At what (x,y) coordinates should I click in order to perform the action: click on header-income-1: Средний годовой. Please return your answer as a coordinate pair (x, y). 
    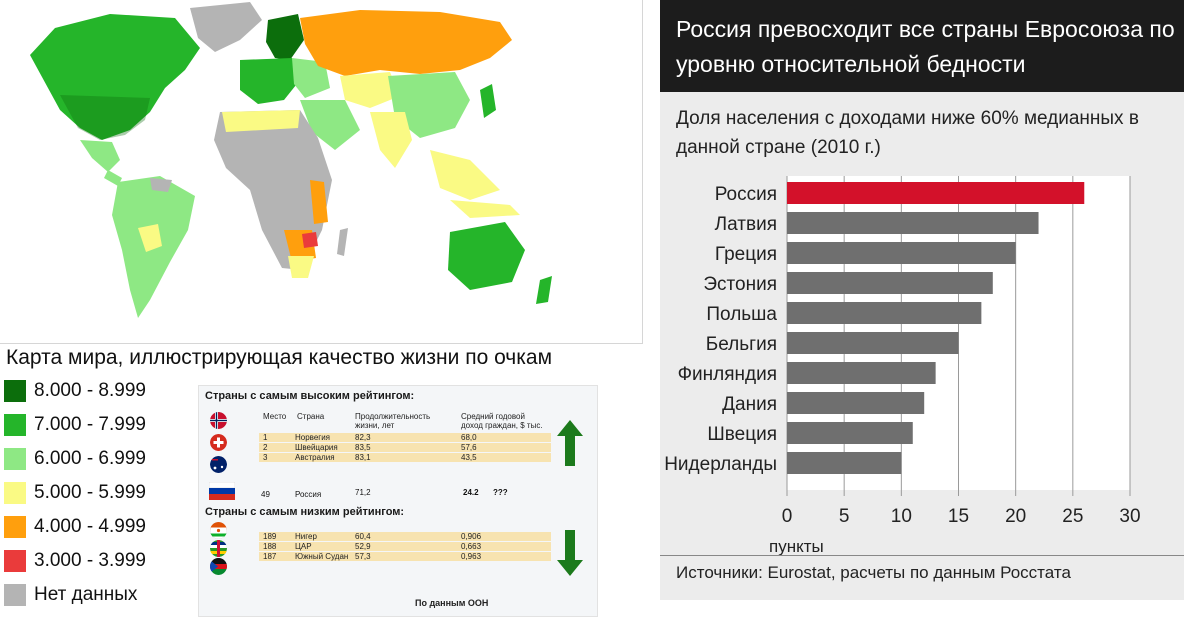
    Looking at the image, I should click on (493, 416).